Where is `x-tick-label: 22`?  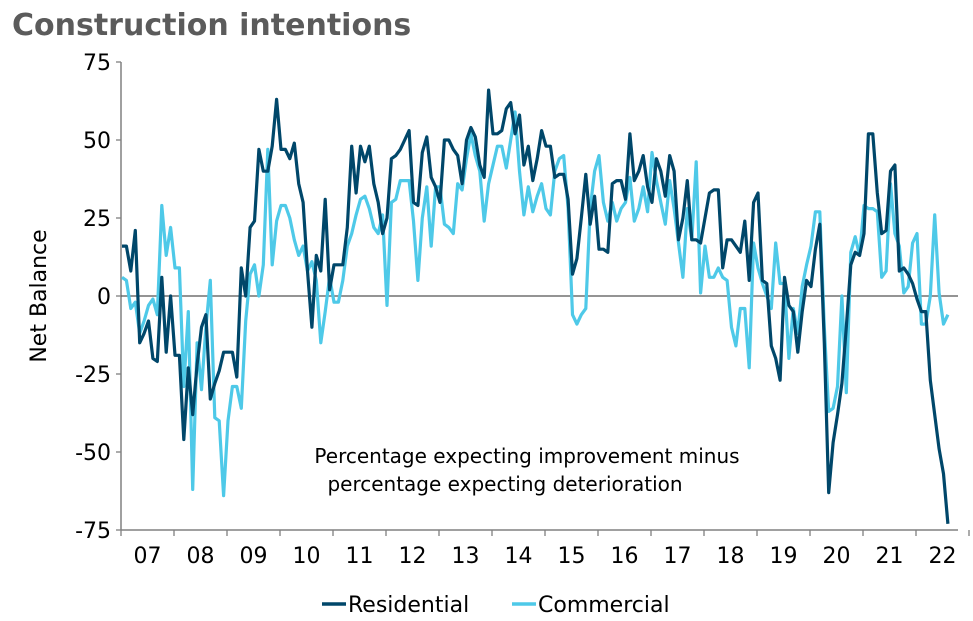
x-tick-label: 22 is located at coordinates (943, 556).